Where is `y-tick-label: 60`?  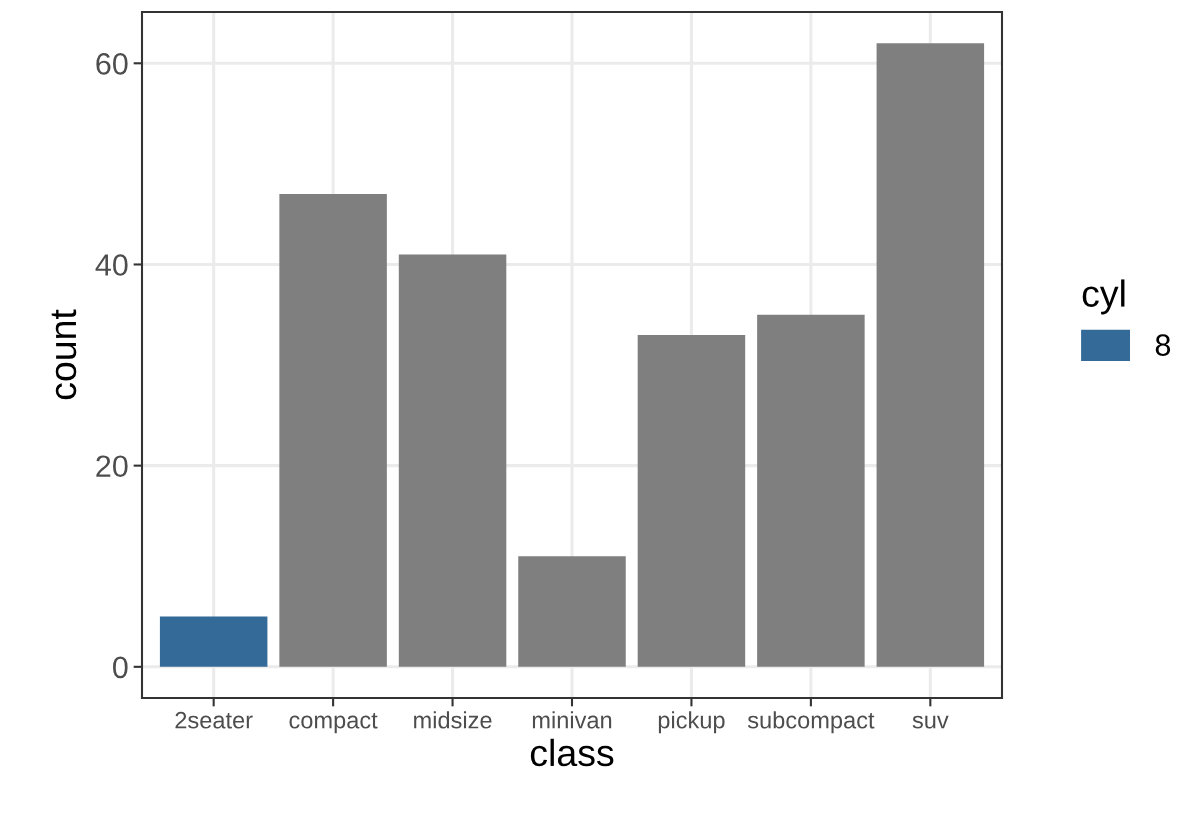
y-tick-label: 60 is located at coordinates (112, 64).